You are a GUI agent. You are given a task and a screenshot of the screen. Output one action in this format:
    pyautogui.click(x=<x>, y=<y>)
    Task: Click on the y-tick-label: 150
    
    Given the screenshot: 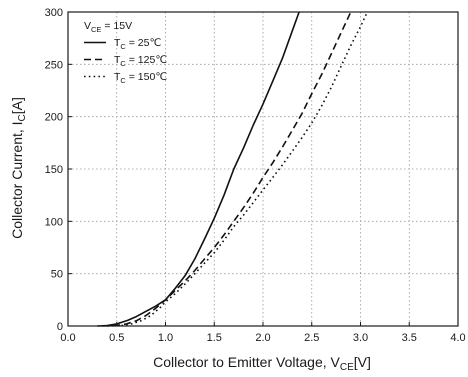 What is the action you would take?
    pyautogui.click(x=54, y=170)
    